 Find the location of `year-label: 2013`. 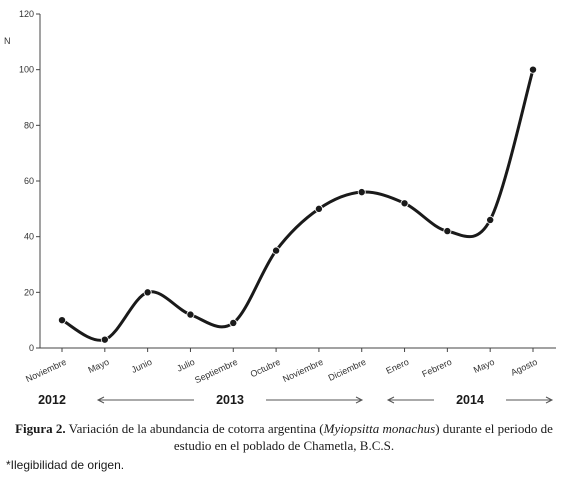

year-label: 2013 is located at coordinates (230, 400).